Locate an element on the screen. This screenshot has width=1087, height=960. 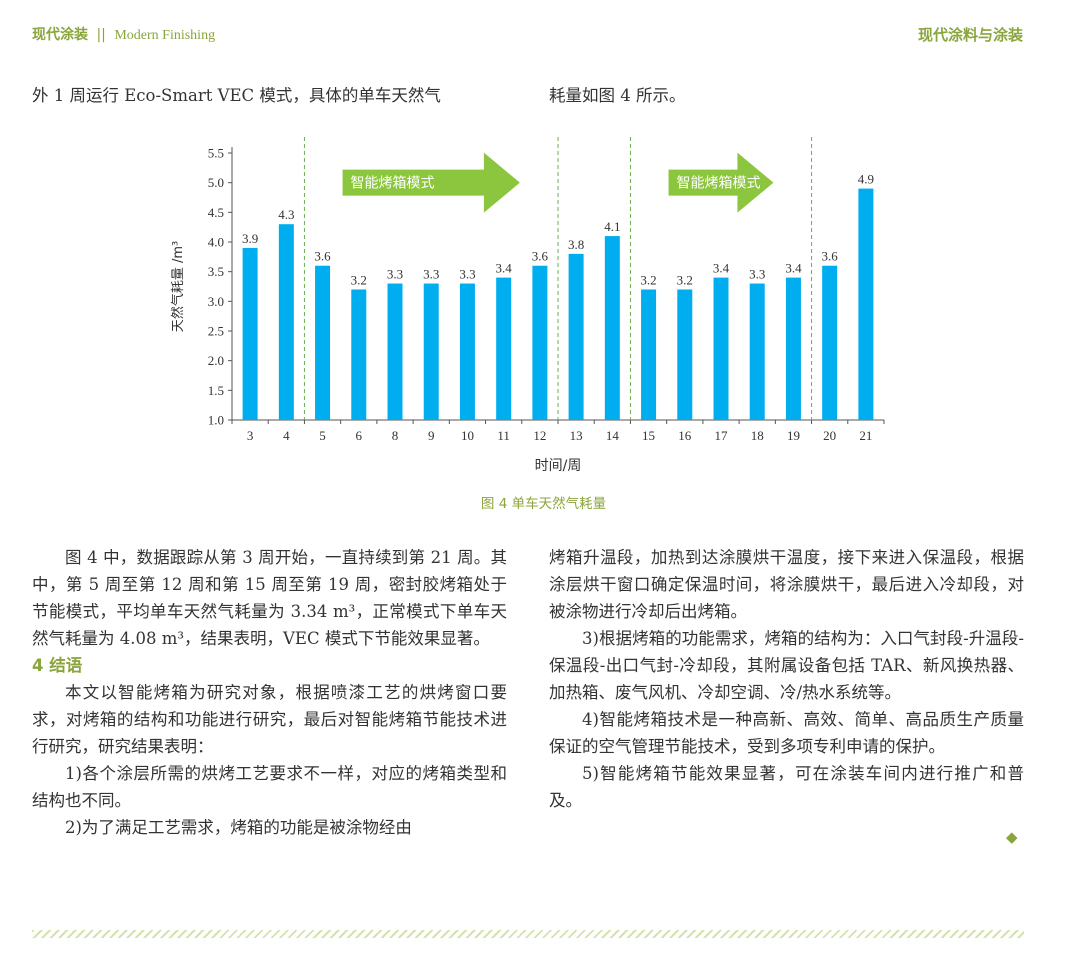
running-header-left: 现代涂装 || Modern Finishing is located at coordinates (123, 34).